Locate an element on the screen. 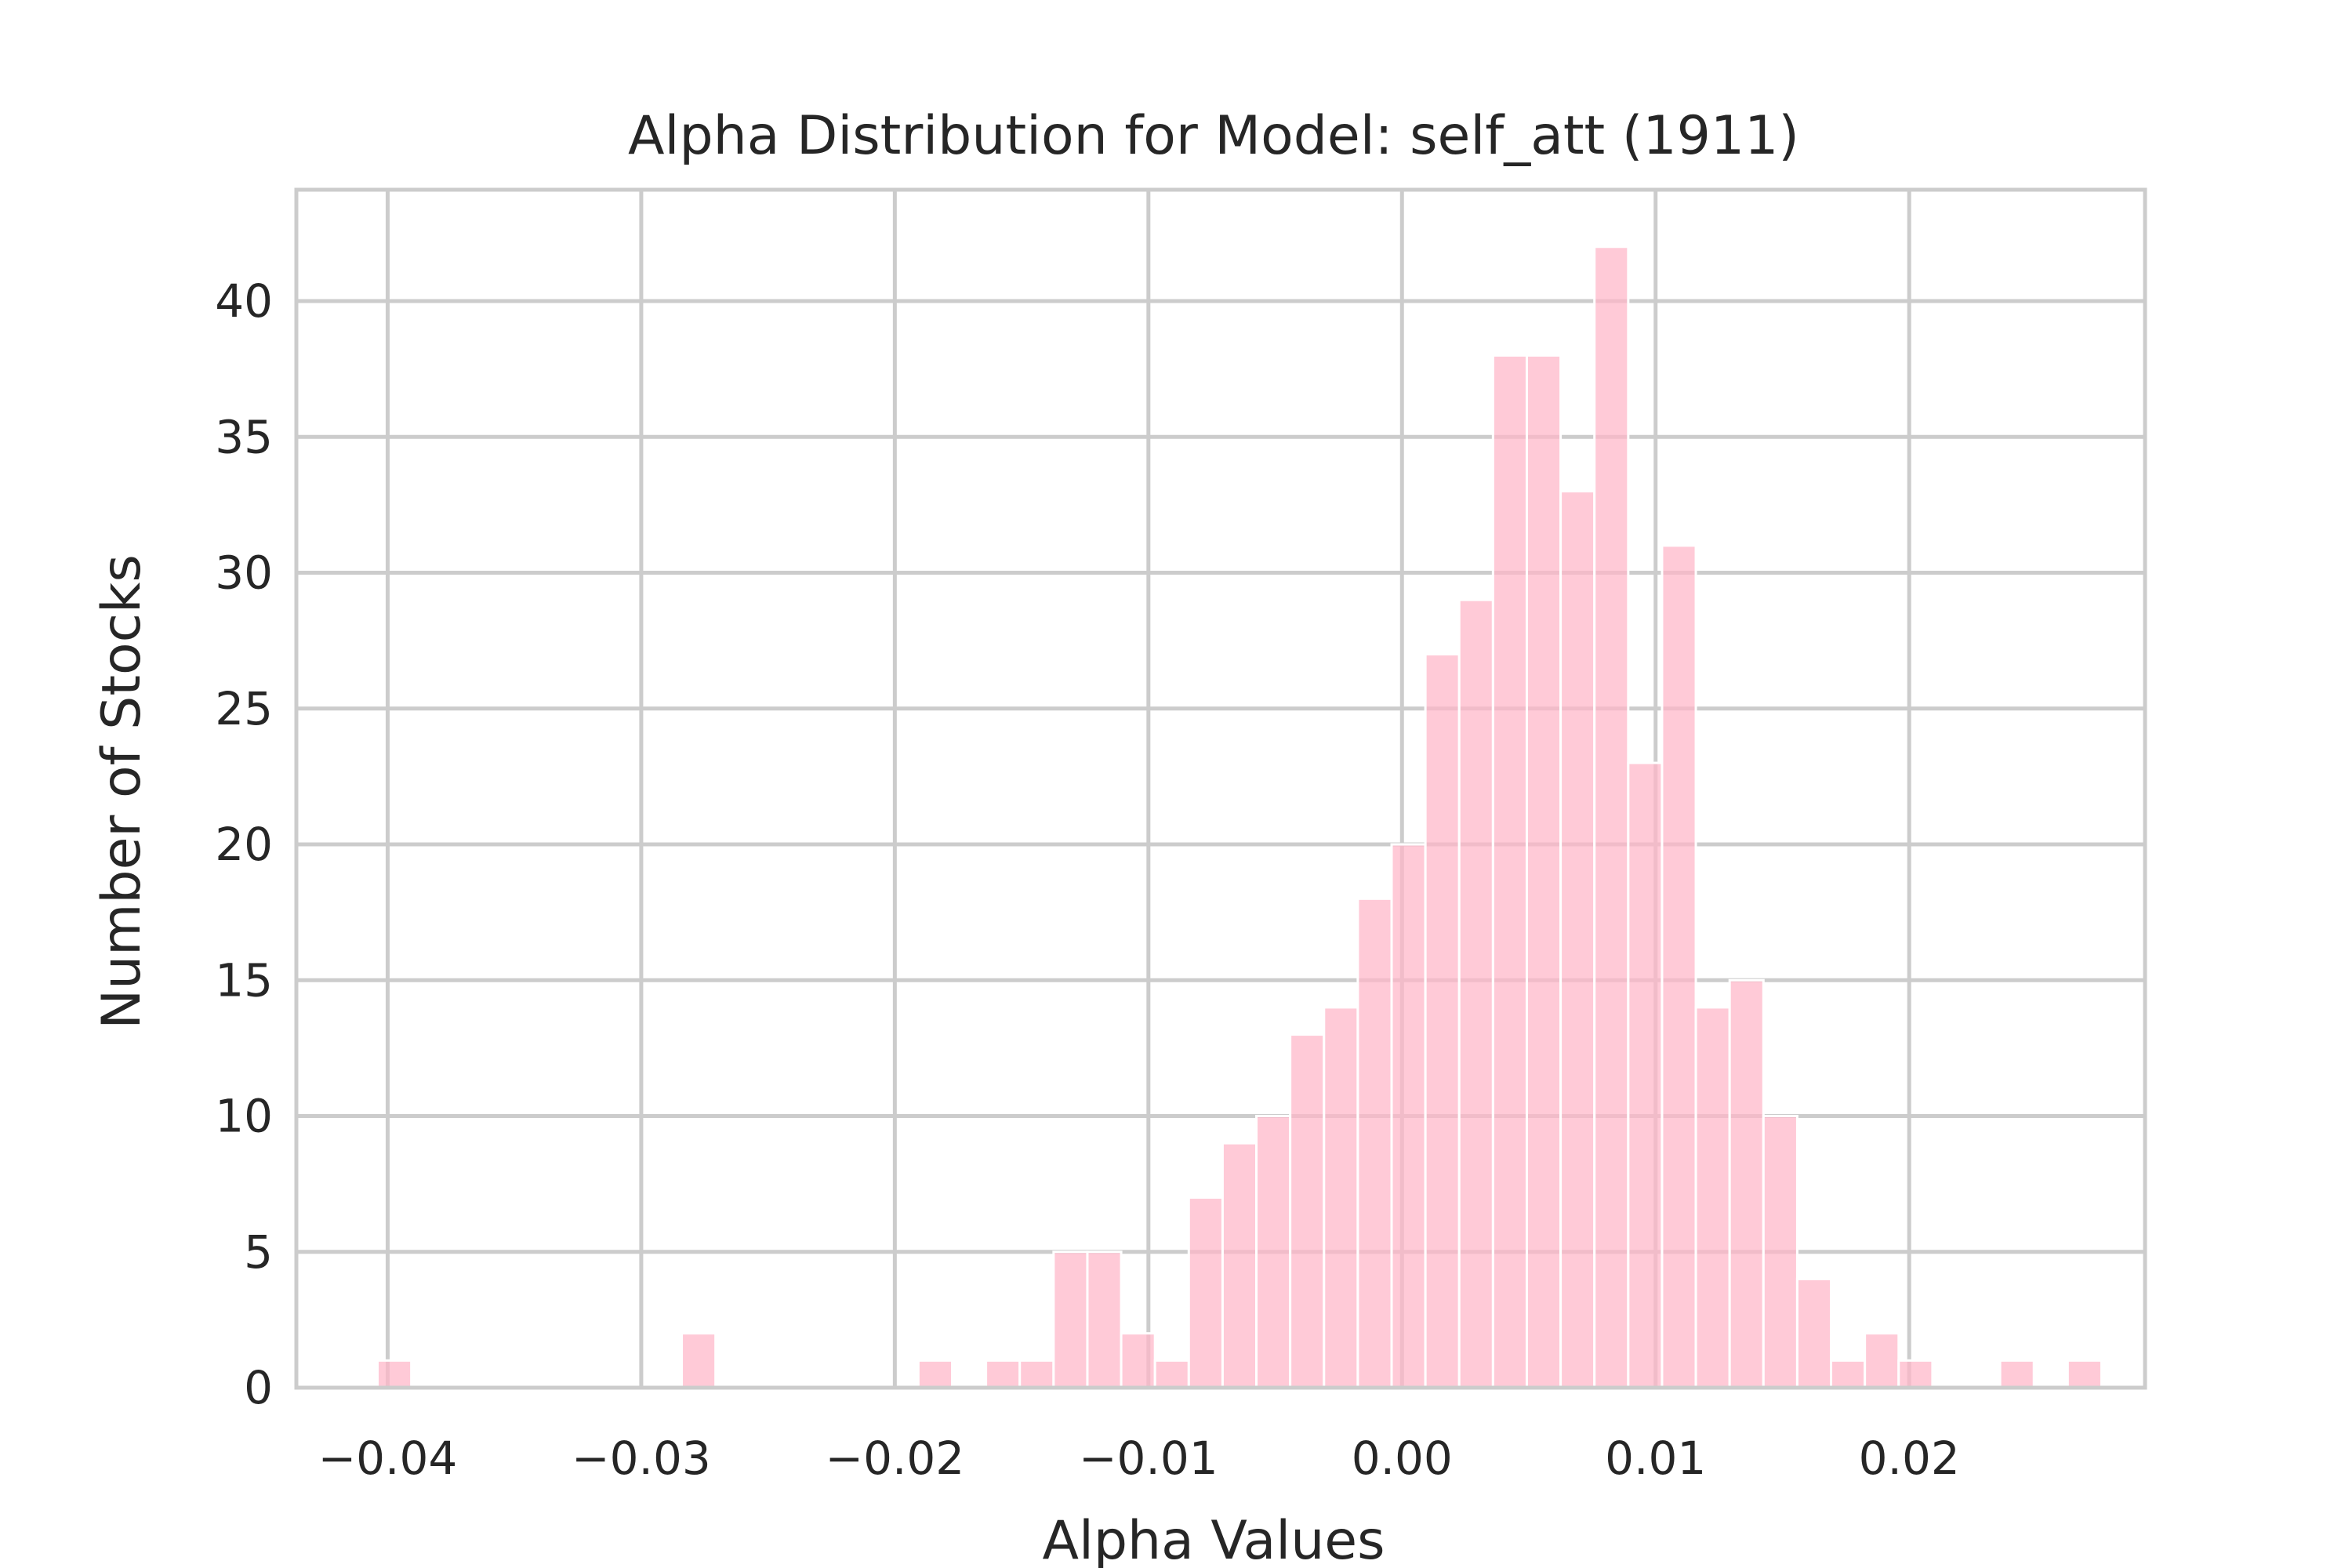 The width and height of the screenshot is (2352, 1568). y-tick-label: 0 is located at coordinates (258, 1387).